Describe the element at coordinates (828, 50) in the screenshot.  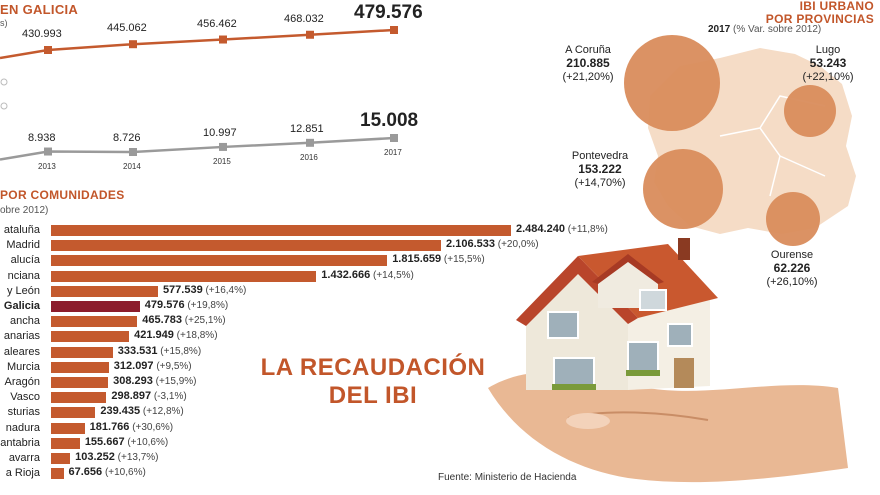
I see `province-name: Lugo` at that location.